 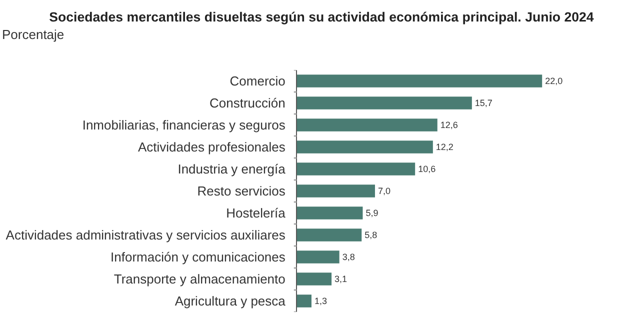 I want to click on data-label: 10,6, so click(x=427, y=169).